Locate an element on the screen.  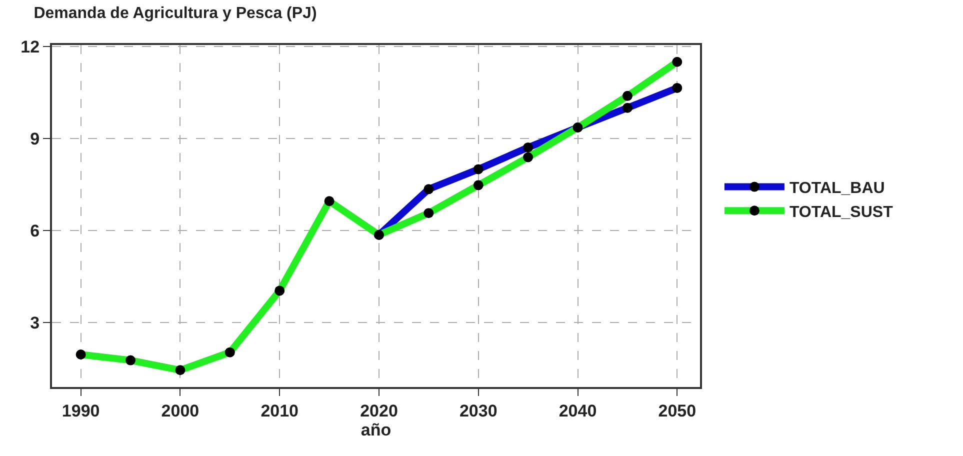
y-tick-label: 9 is located at coordinates (35, 139).